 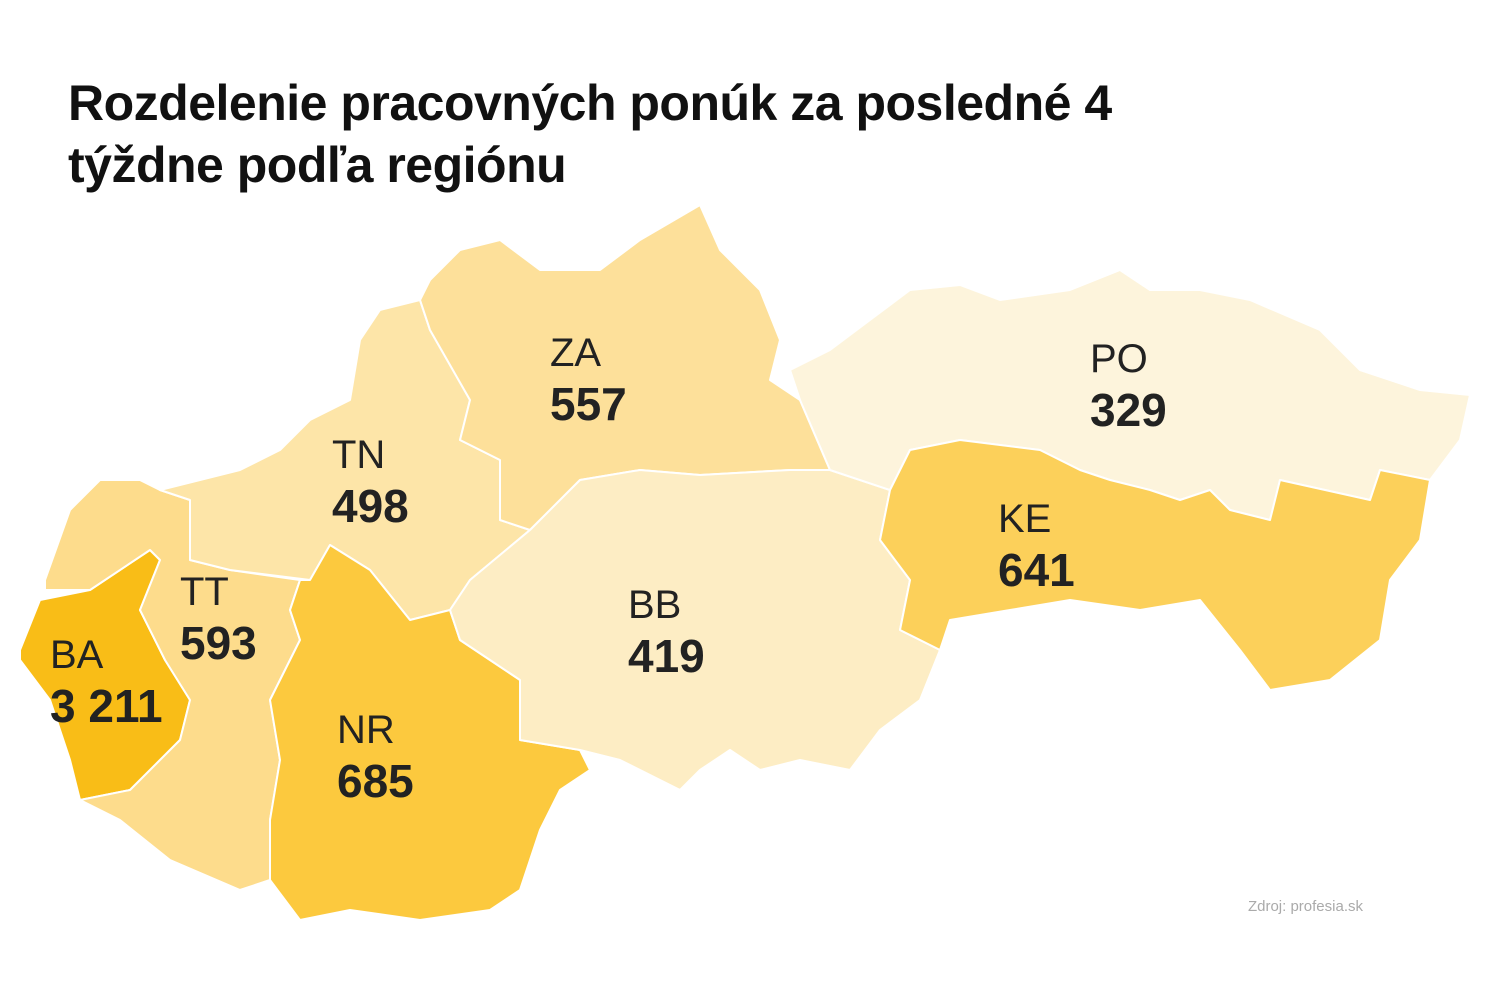 What do you see at coordinates (77, 655) in the screenshot?
I see `region-code: BA` at bounding box center [77, 655].